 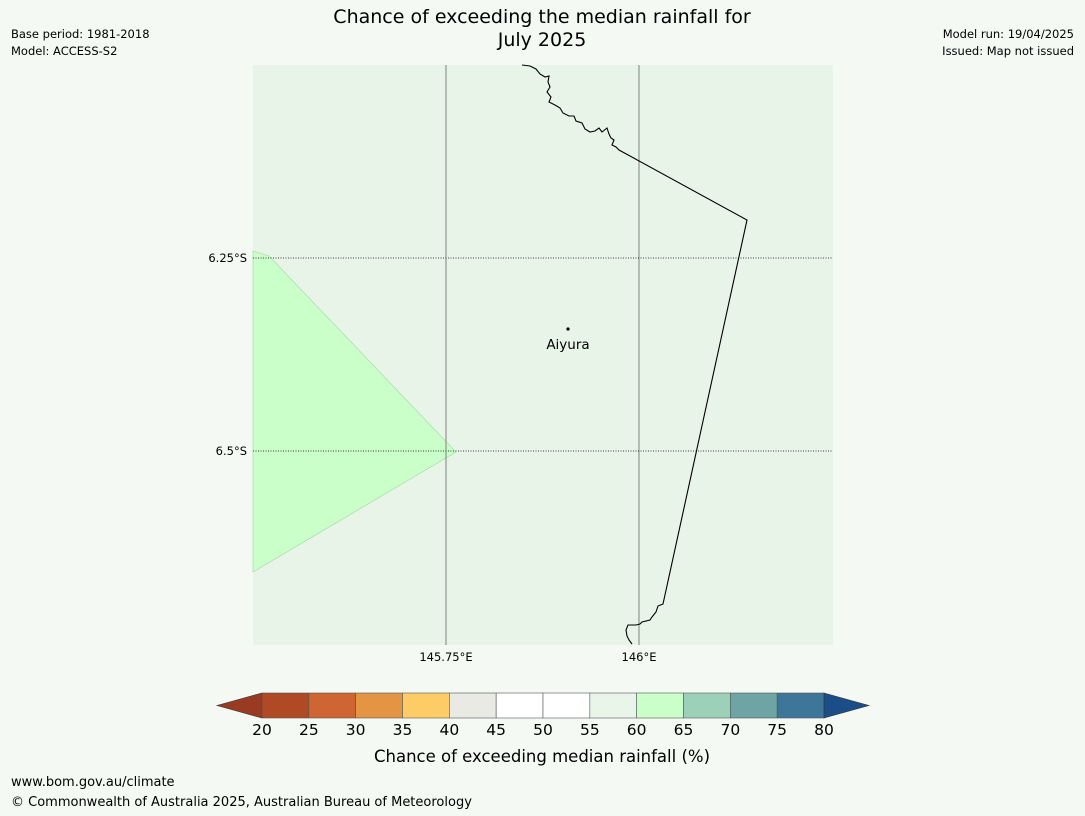 What do you see at coordinates (80, 34) in the screenshot?
I see `base-period-text: Base period: 1981-2018` at bounding box center [80, 34].